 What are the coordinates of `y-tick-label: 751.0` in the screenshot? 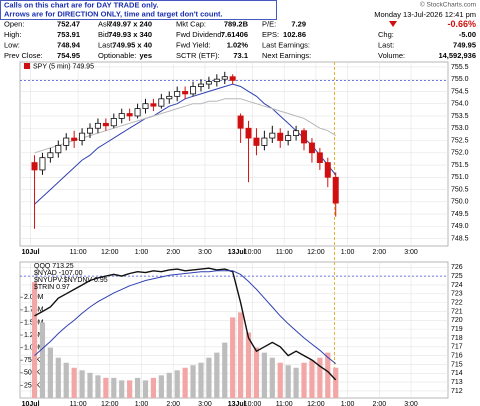 It's located at (460, 177).